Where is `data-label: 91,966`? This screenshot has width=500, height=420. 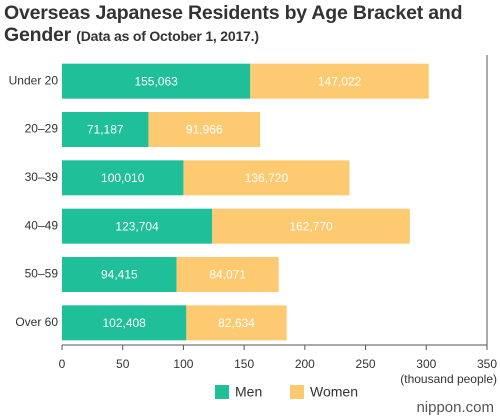 data-label: 91,966 is located at coordinates (204, 130).